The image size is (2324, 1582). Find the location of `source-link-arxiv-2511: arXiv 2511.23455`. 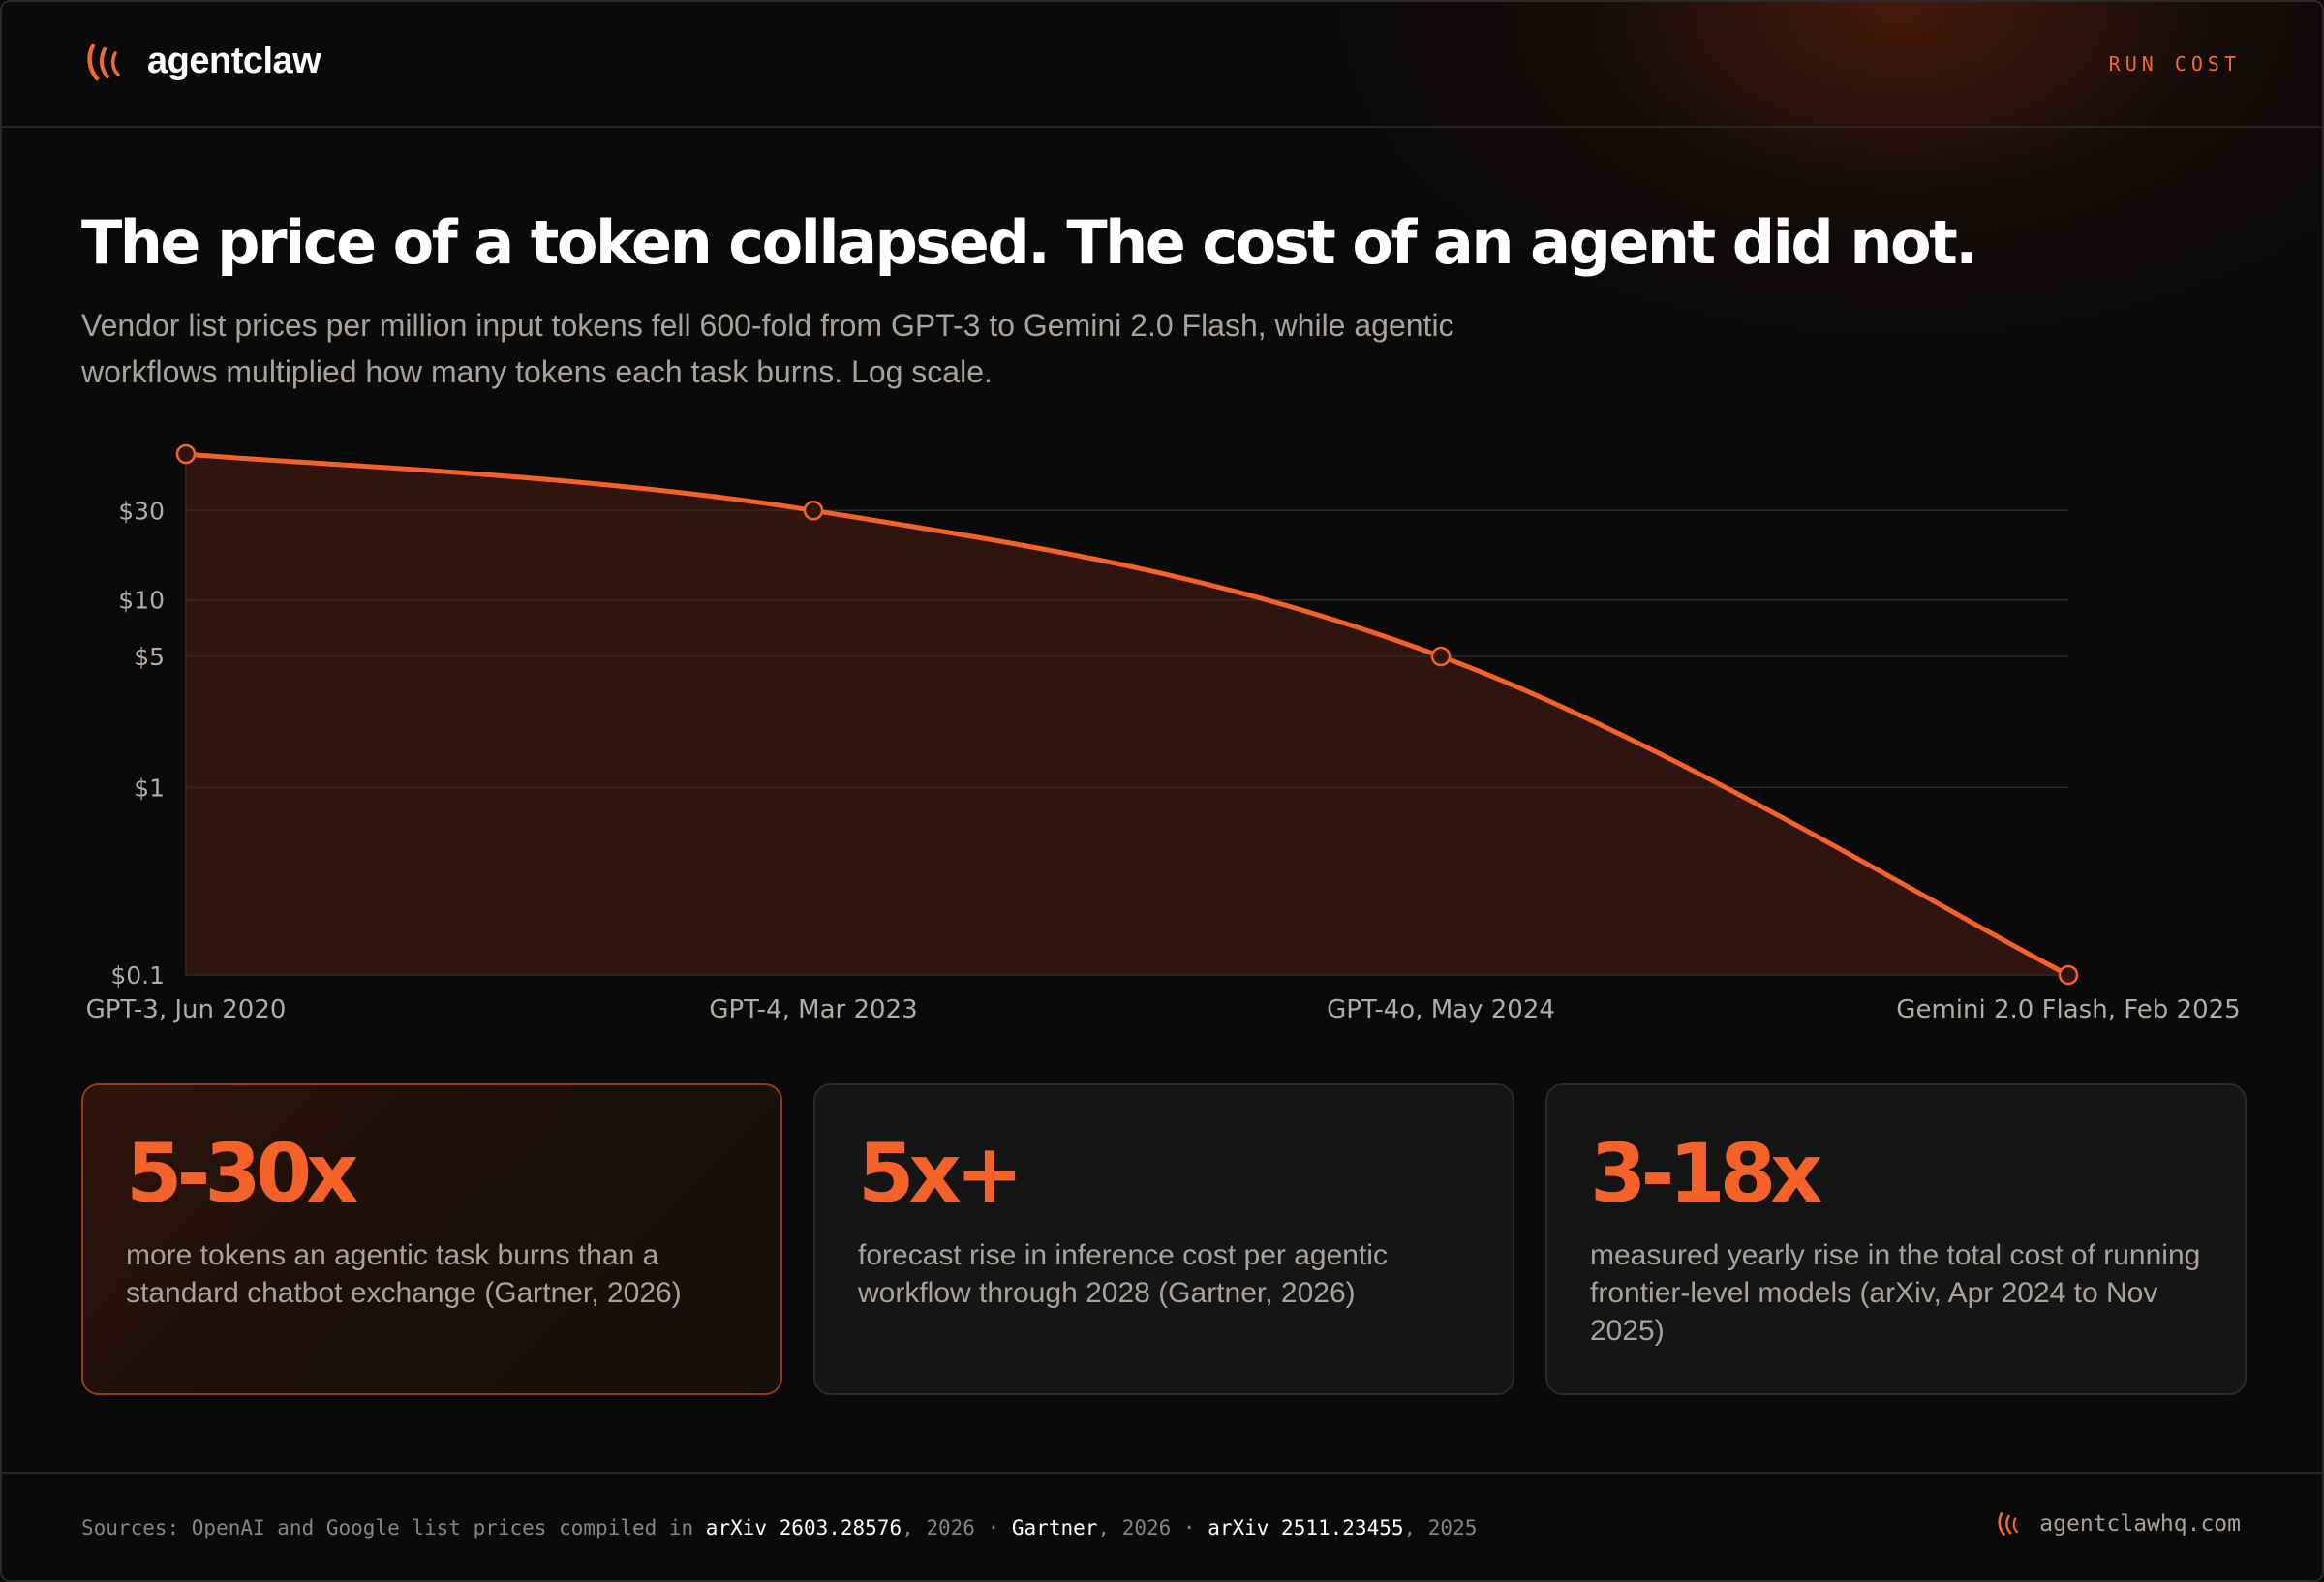

source-link-arxiv-2511: arXiv 2511.23455 is located at coordinates (1306, 1527).